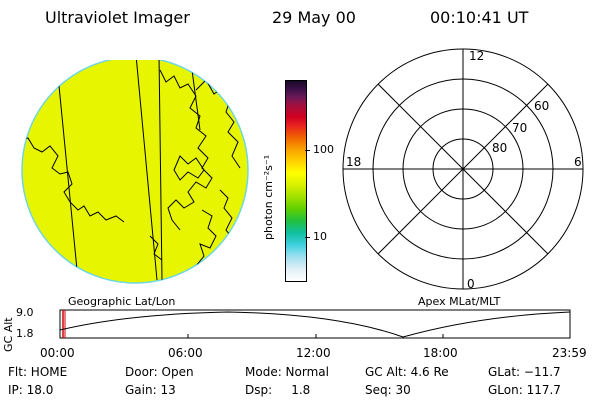 The height and width of the screenshot is (400, 600). Describe the element at coordinates (476, 56) in the screenshot. I see `mlt-label-top: 12` at that location.